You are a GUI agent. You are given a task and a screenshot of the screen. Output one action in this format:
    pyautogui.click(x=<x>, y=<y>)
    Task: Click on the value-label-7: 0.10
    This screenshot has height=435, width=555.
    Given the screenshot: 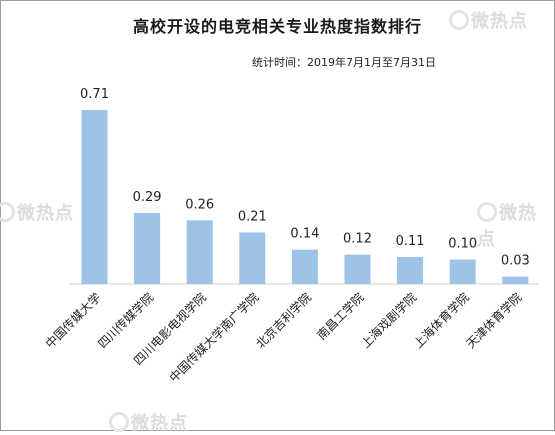 What is the action you would take?
    pyautogui.click(x=462, y=244)
    